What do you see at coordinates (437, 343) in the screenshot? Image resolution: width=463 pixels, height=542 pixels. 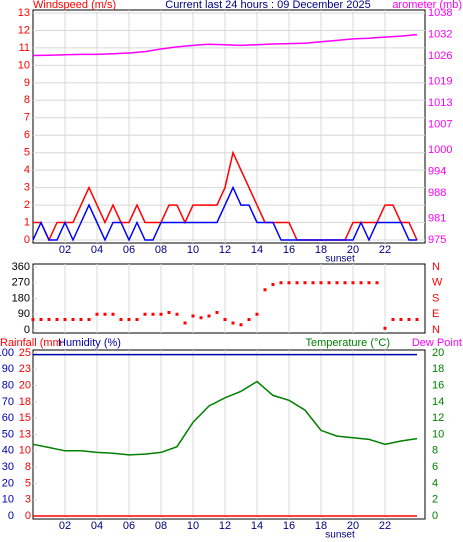 I see `axis-title: Dew Point` at bounding box center [437, 343].